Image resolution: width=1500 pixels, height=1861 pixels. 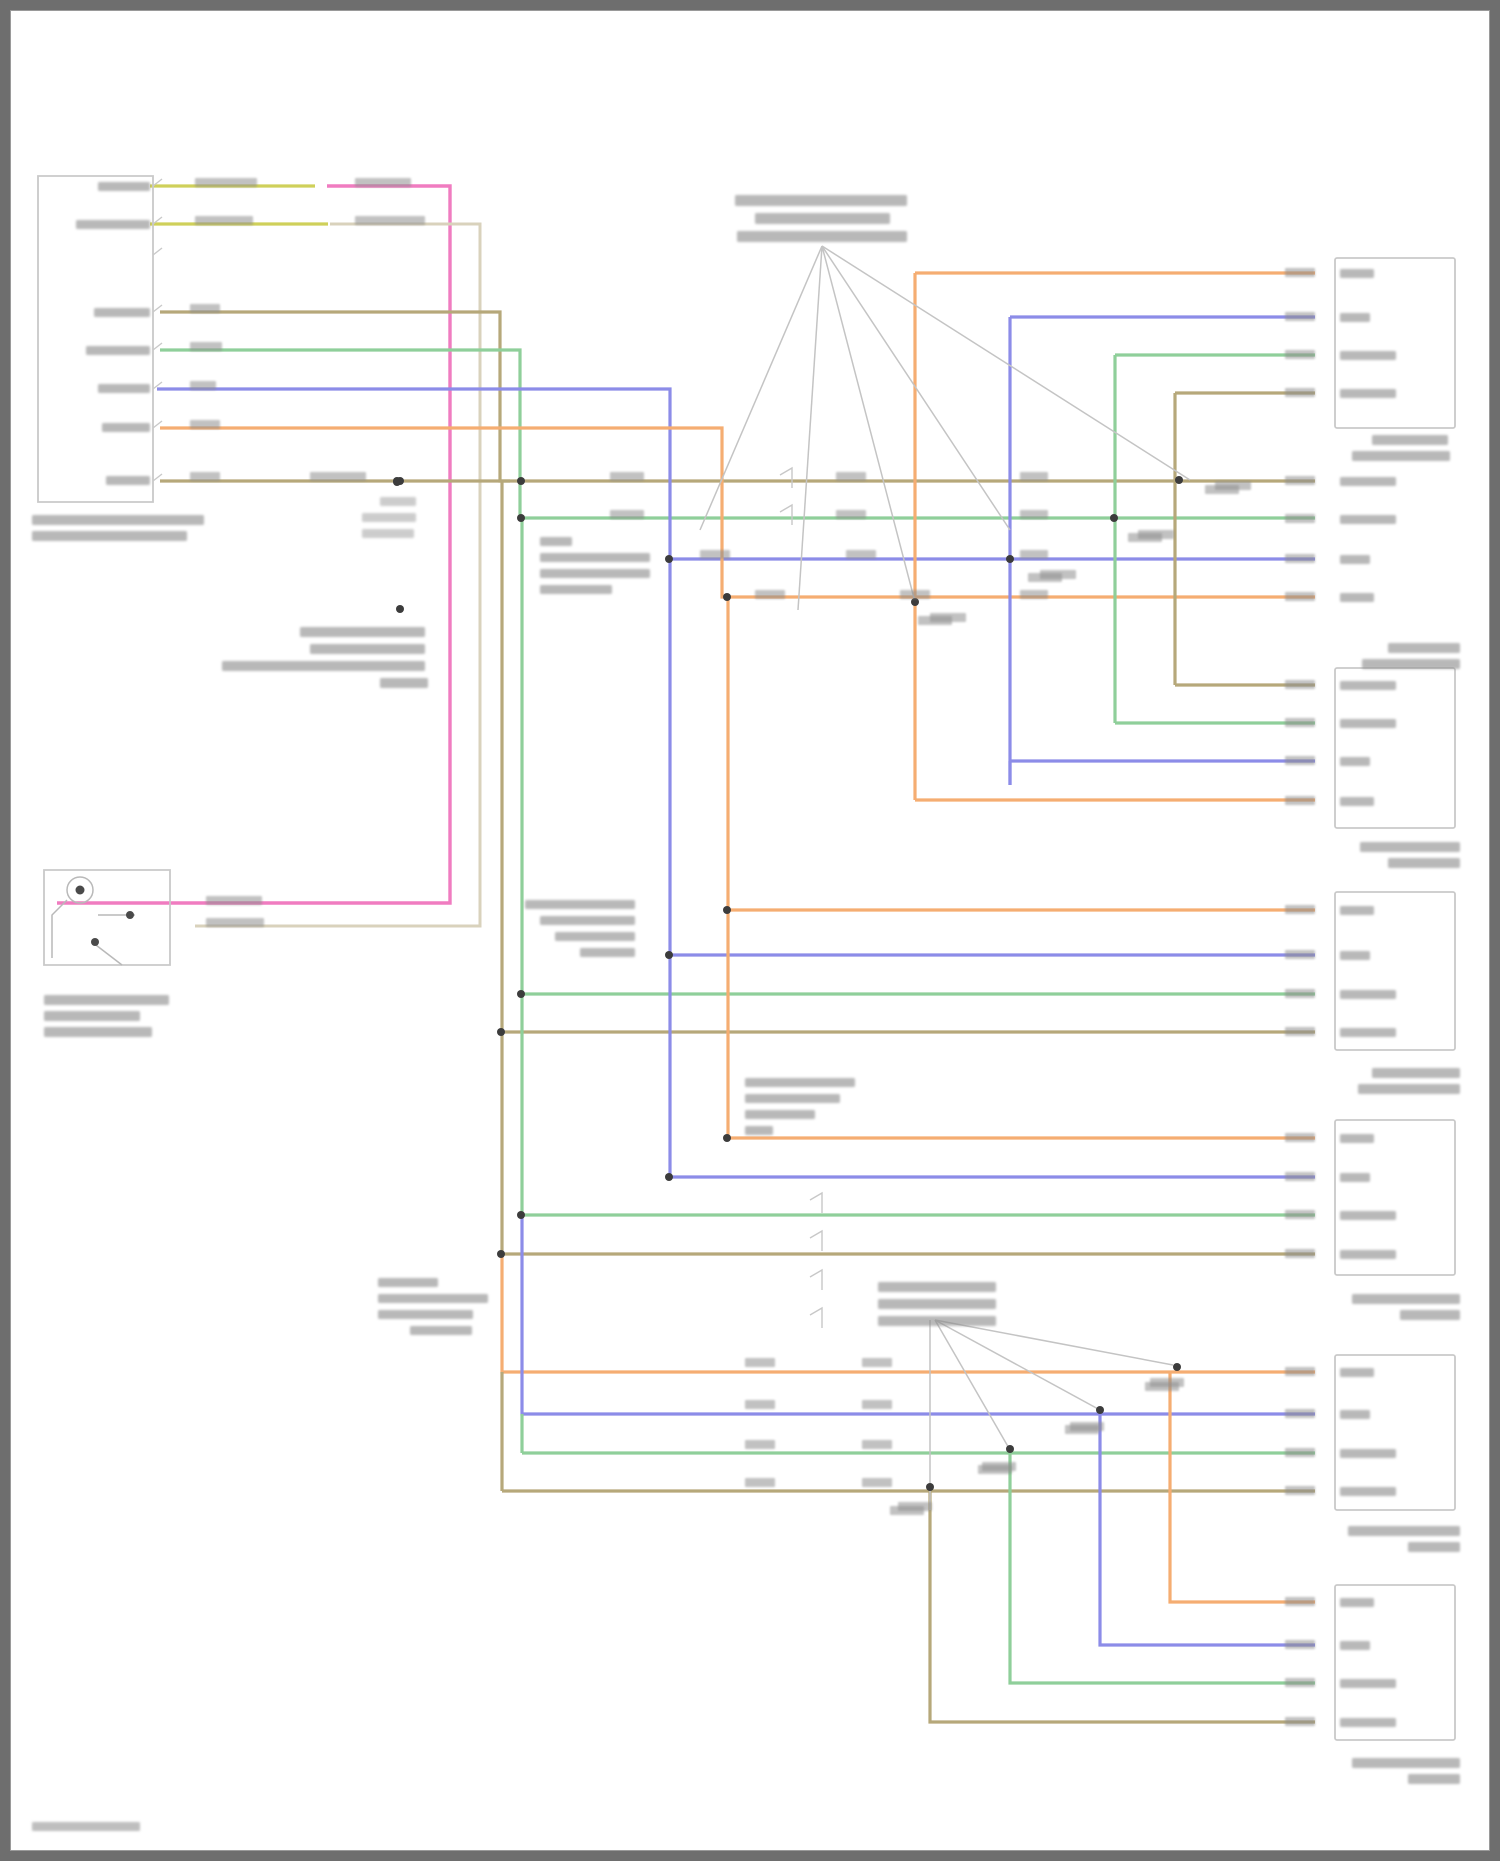 What do you see at coordinates (1395, 1197) in the screenshot?
I see `connector-box-c4` at bounding box center [1395, 1197].